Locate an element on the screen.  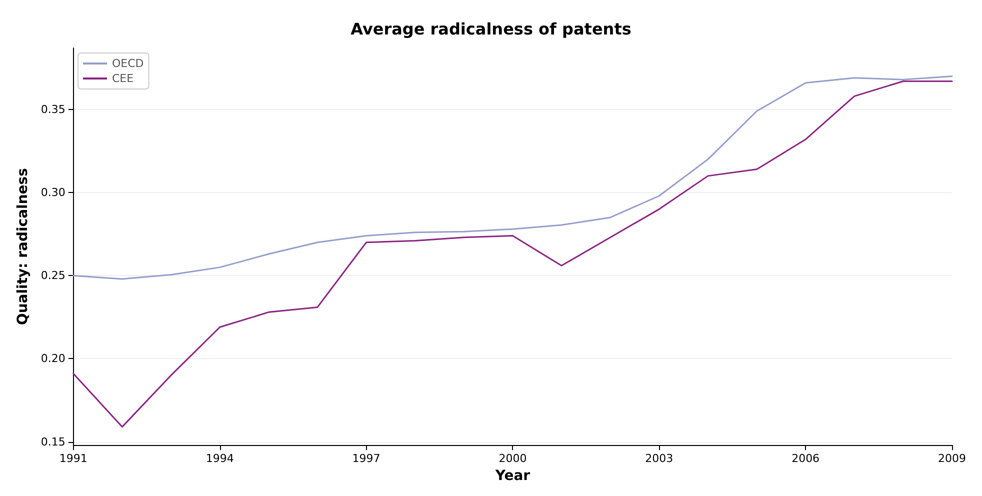
y-tick-label: 0.35 is located at coordinates (53, 109).